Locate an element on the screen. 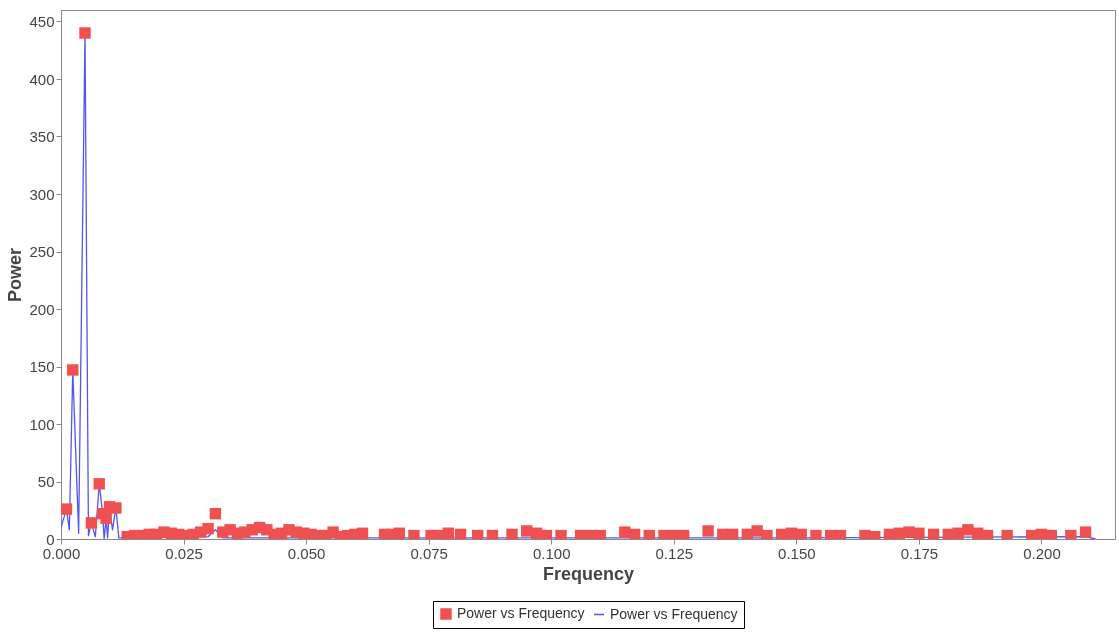  x-tick-label: 0.075 is located at coordinates (429, 553).